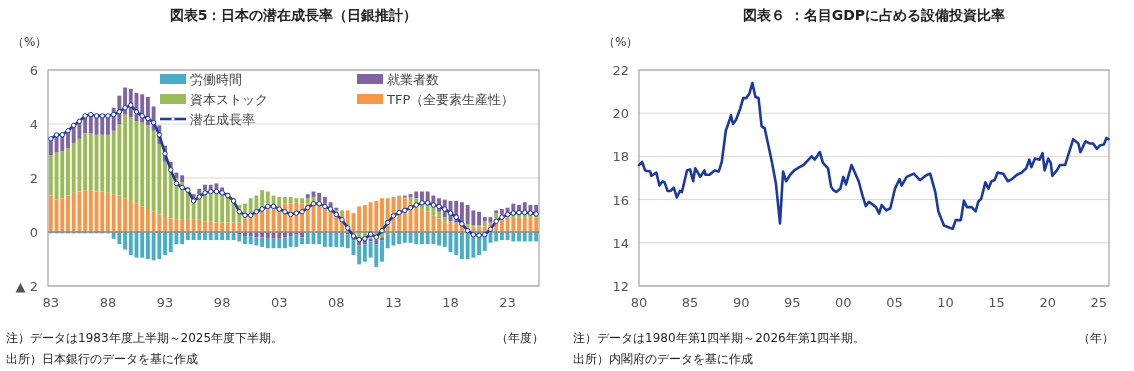 This screenshot has width=1134, height=371. I want to click on y-tick-label: 4, so click(33, 124).